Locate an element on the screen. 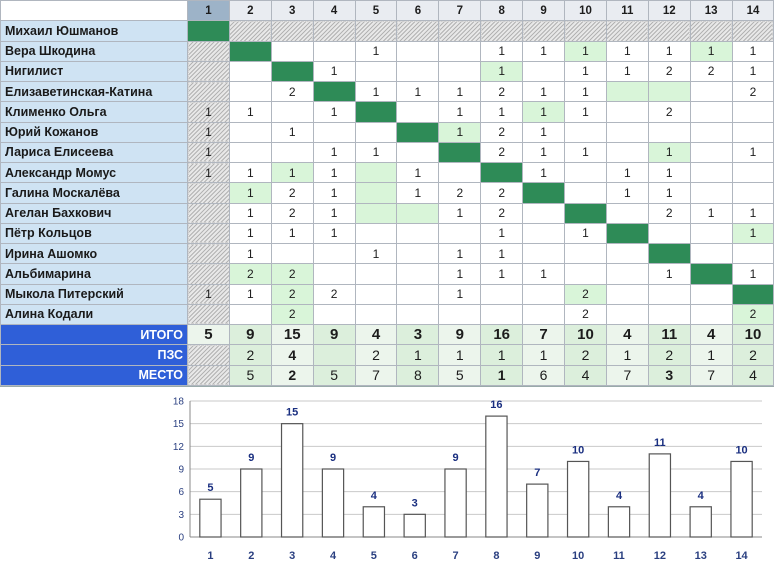 The height and width of the screenshot is (572, 774). summary-row: ИТОГО 5 9 15 9 4 3 9 16 7 10 4 11 4 10 is located at coordinates (387, 334).